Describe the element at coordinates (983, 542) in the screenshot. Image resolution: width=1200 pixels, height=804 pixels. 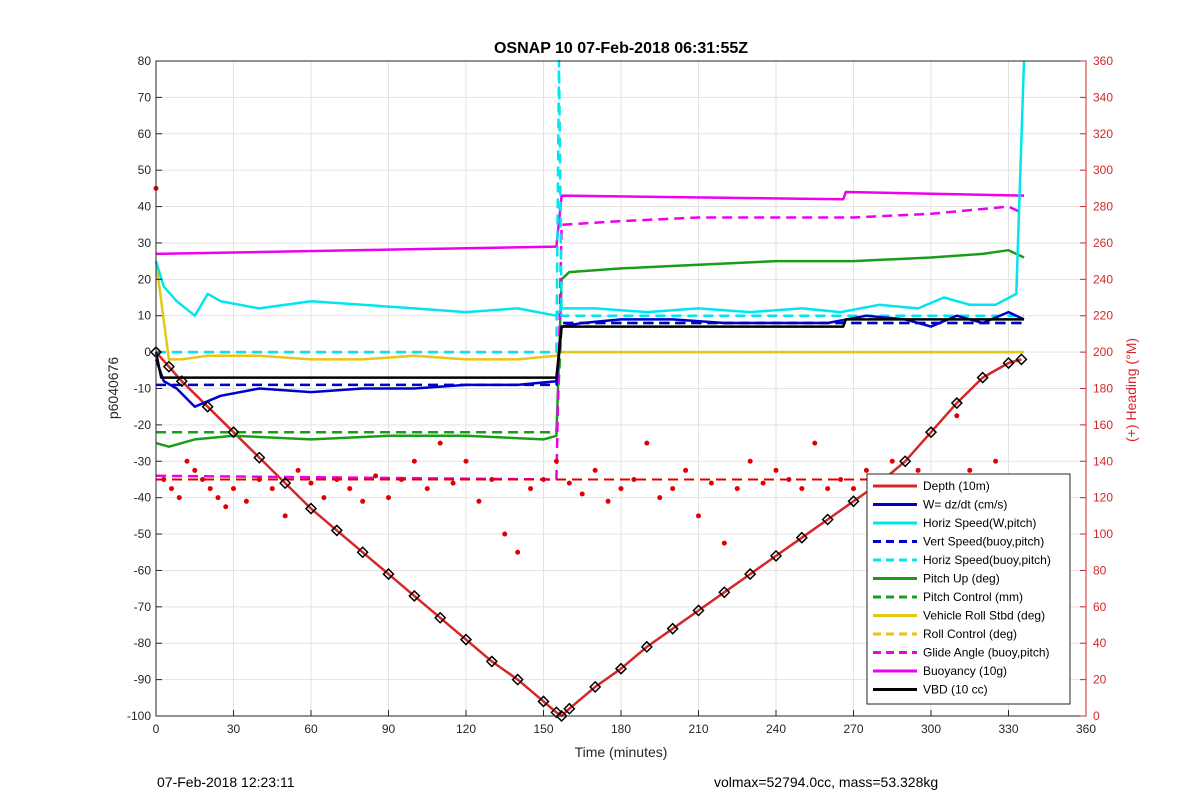
I see `legend-label-3: Vert Speed(buoy,pitch)` at that location.